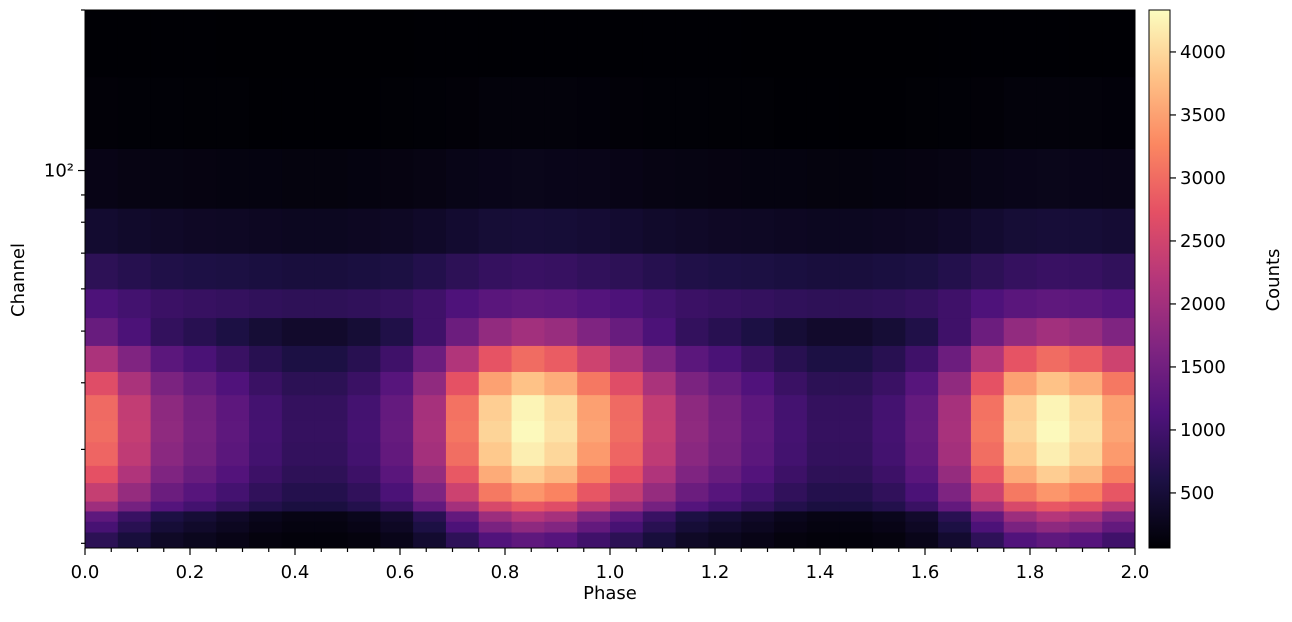  I want to click on colorbar-tick-label: 3000, so click(1203, 178).